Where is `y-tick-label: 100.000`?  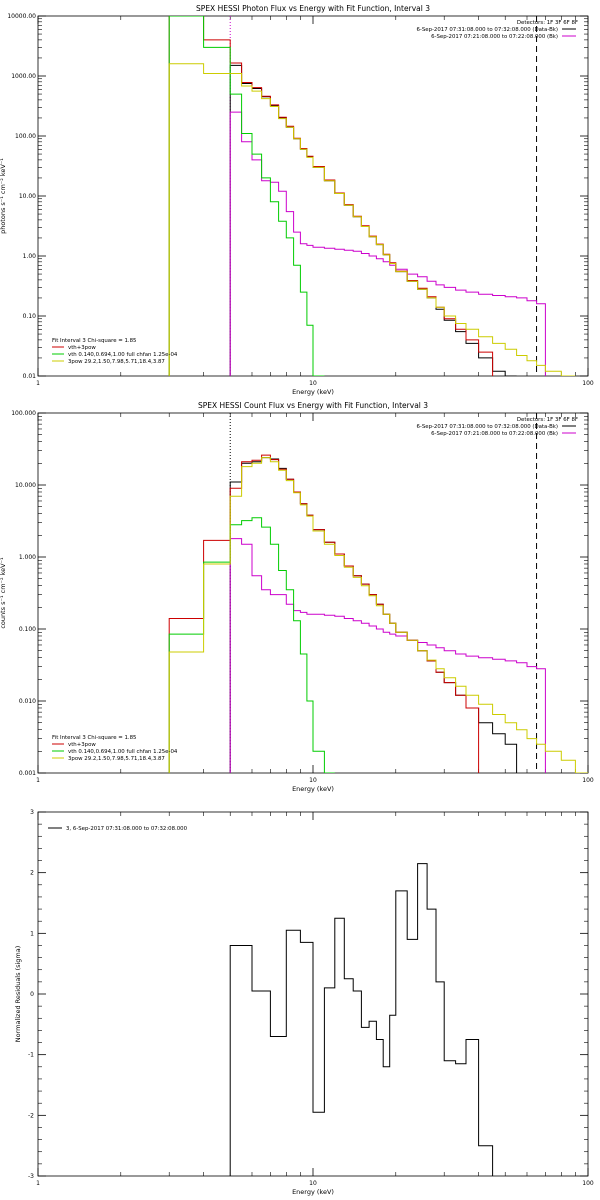
y-tick-label: 100.000 is located at coordinates (23, 413).